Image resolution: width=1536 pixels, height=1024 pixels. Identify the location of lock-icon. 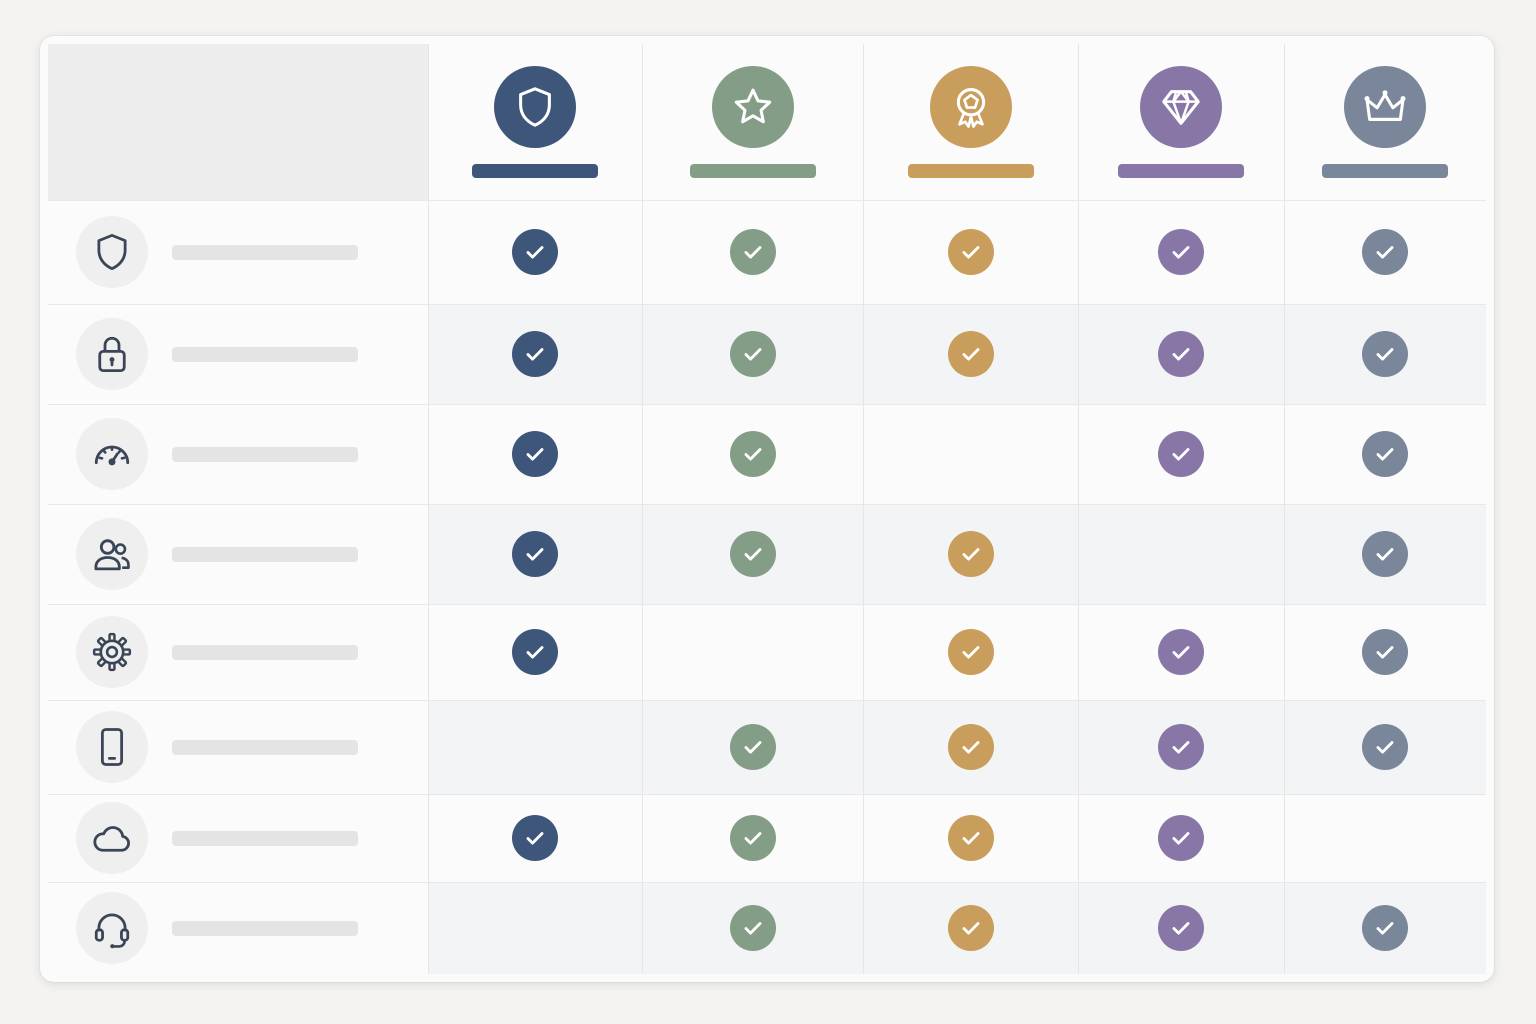
(112, 354).